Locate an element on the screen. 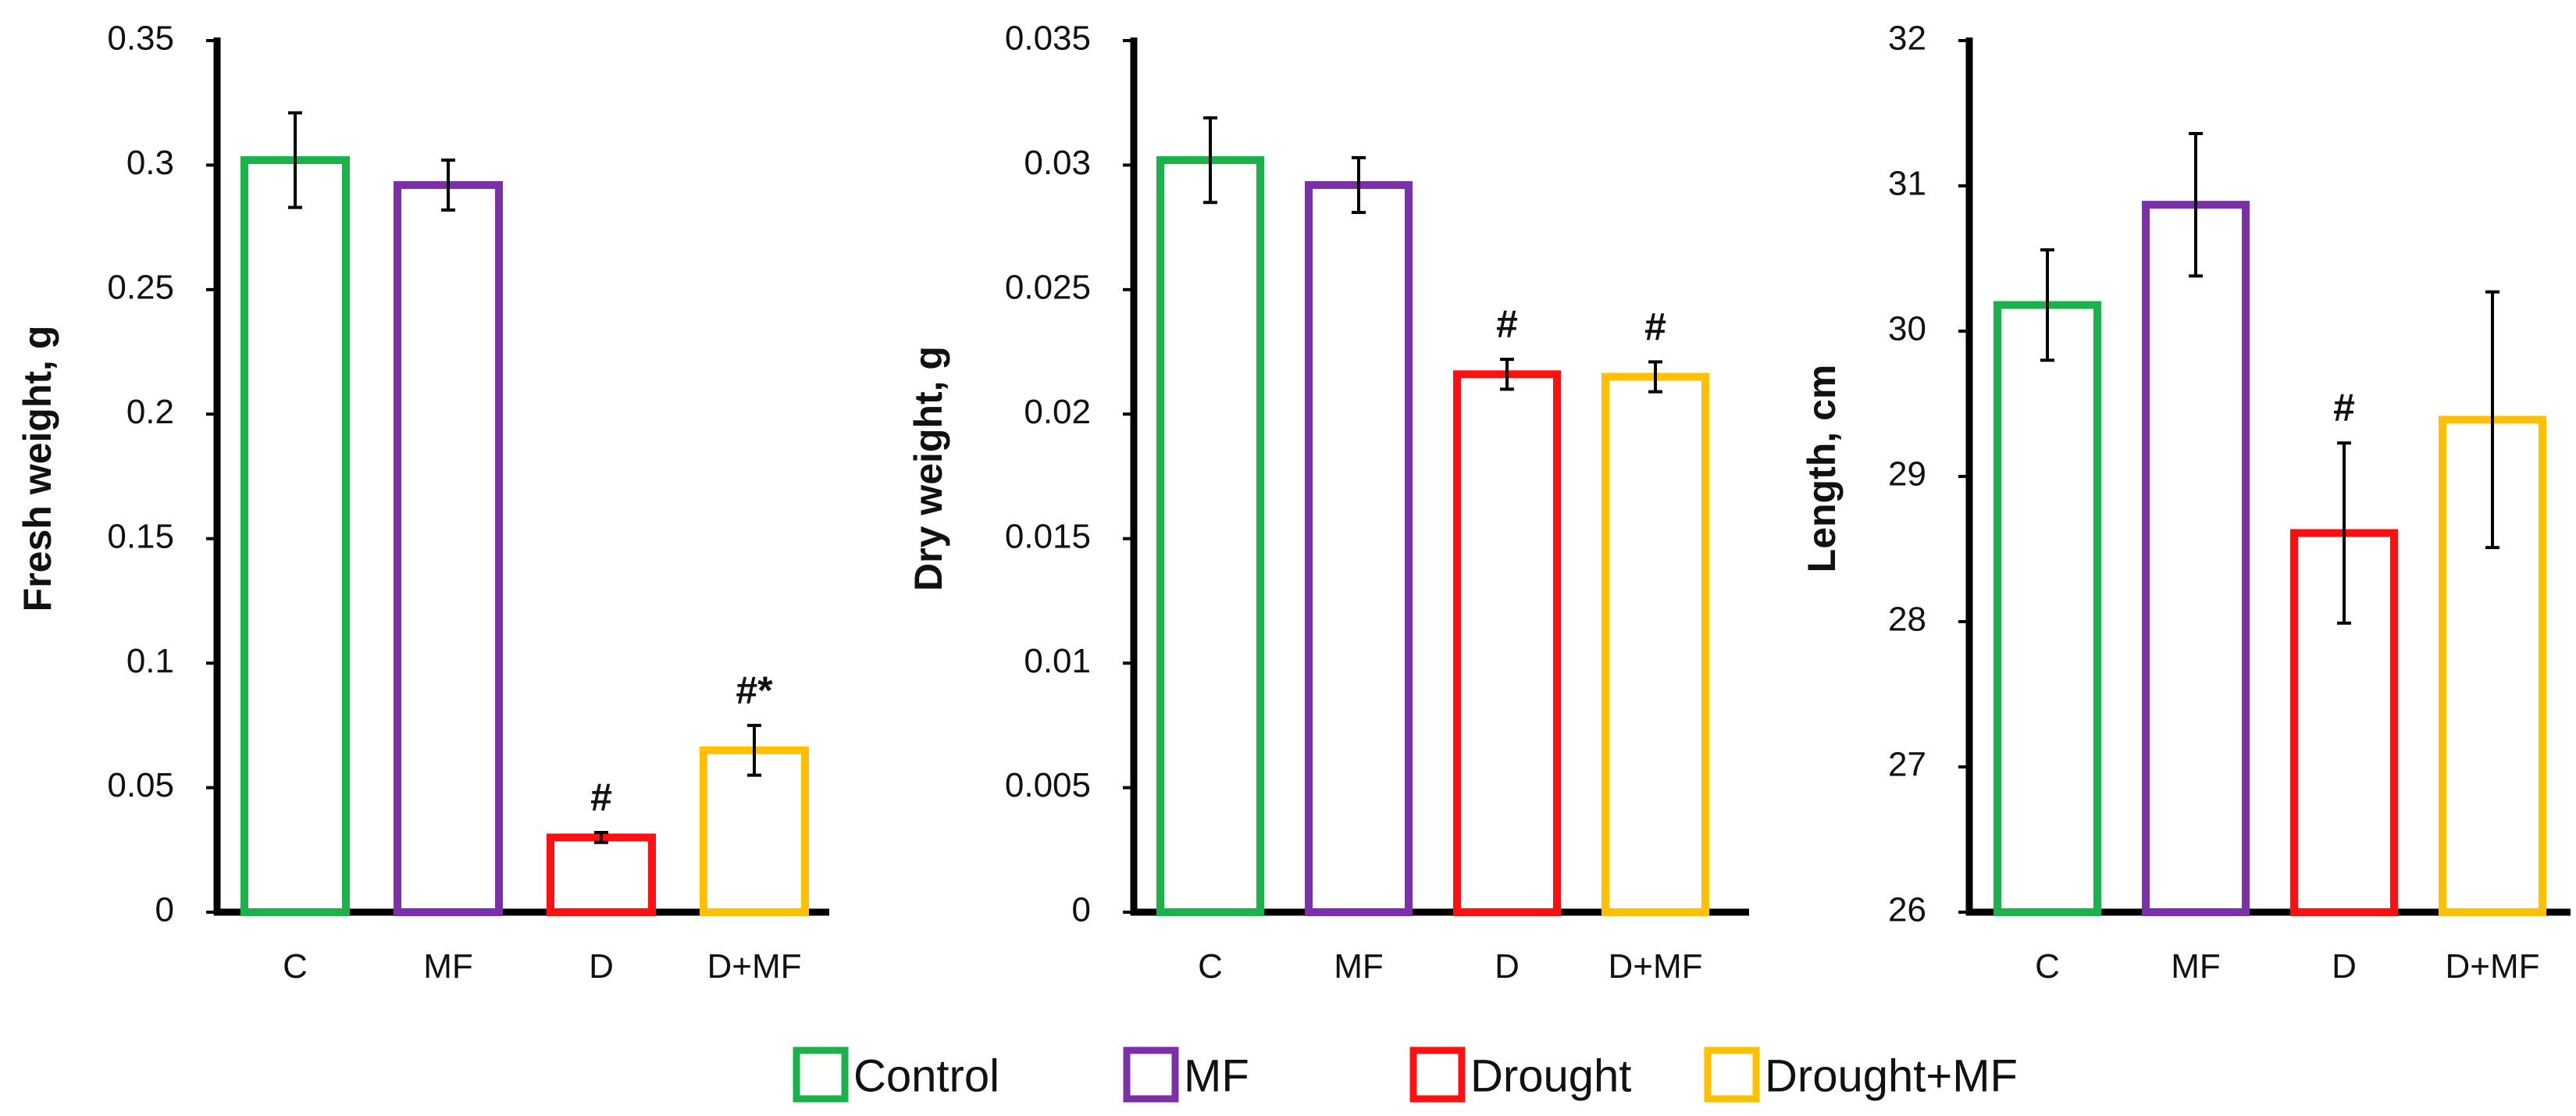 The image size is (2576, 1116). y-tick-label: 0.035 is located at coordinates (1048, 39).